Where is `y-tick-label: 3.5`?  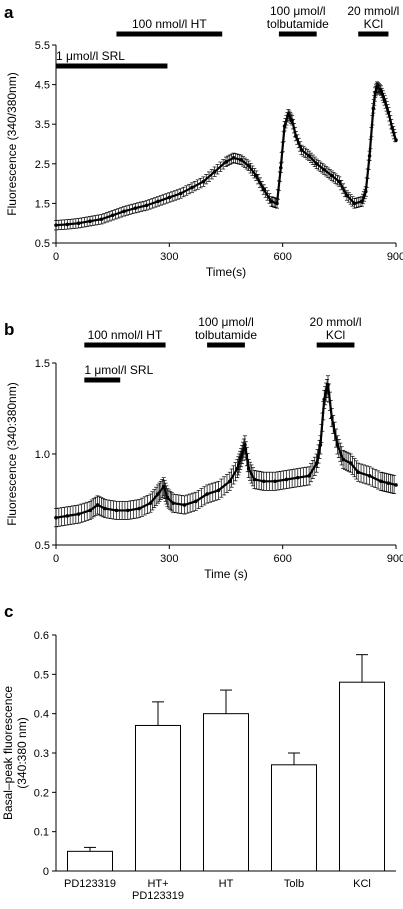
y-tick-label: 3.5 is located at coordinates (42, 125).